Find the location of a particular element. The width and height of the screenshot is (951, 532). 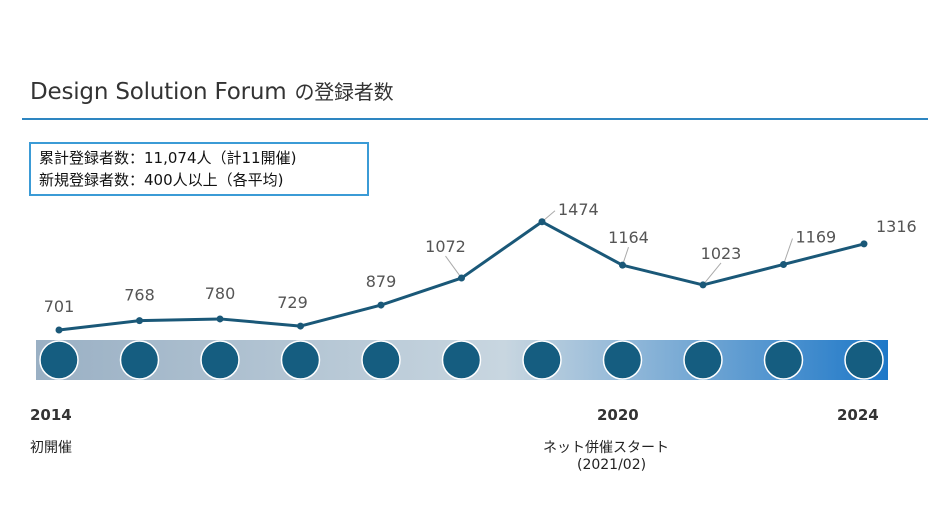

x-label-2020: 2020 is located at coordinates (618, 415).